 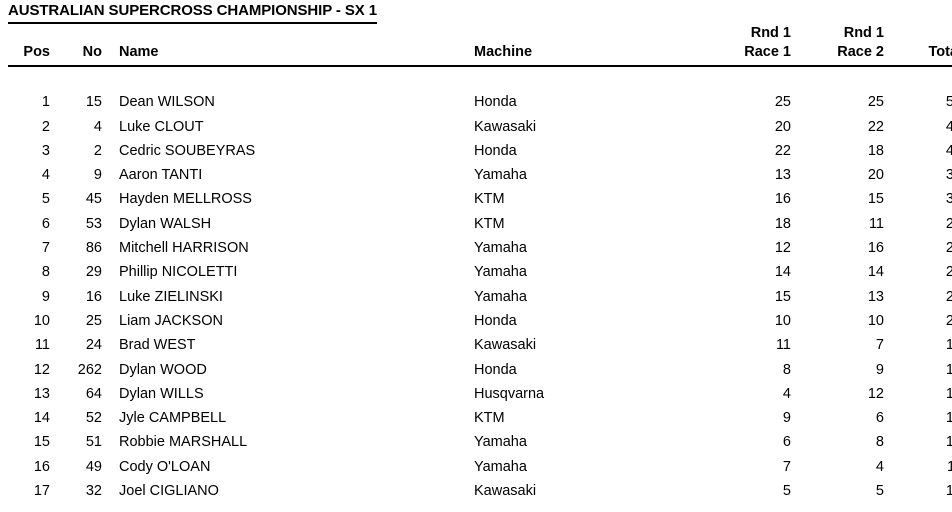 What do you see at coordinates (480, 248) in the screenshot?
I see `table-row: 7 86 Mitchell HARRISON Yamaha 12 16 28` at bounding box center [480, 248].